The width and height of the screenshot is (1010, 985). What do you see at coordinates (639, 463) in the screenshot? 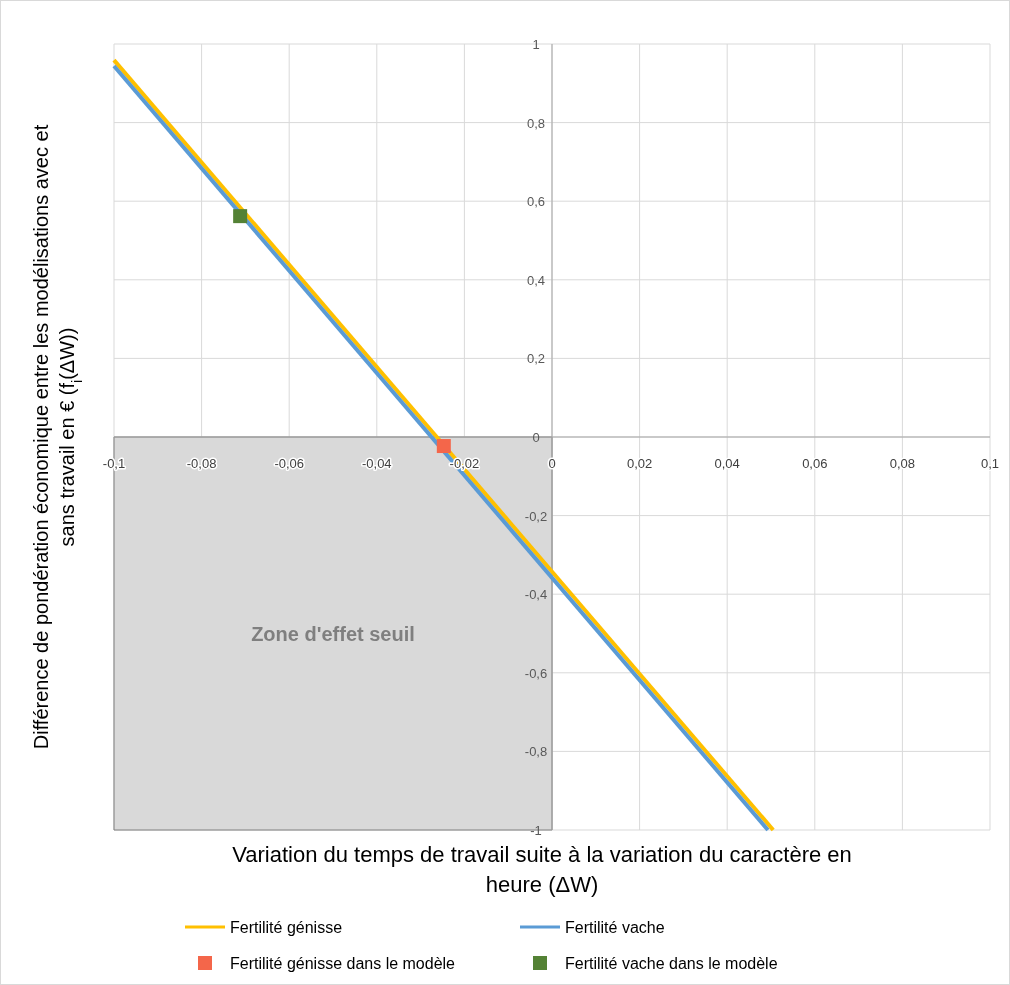
I see `x-tick-label: 0,02` at bounding box center [639, 463].